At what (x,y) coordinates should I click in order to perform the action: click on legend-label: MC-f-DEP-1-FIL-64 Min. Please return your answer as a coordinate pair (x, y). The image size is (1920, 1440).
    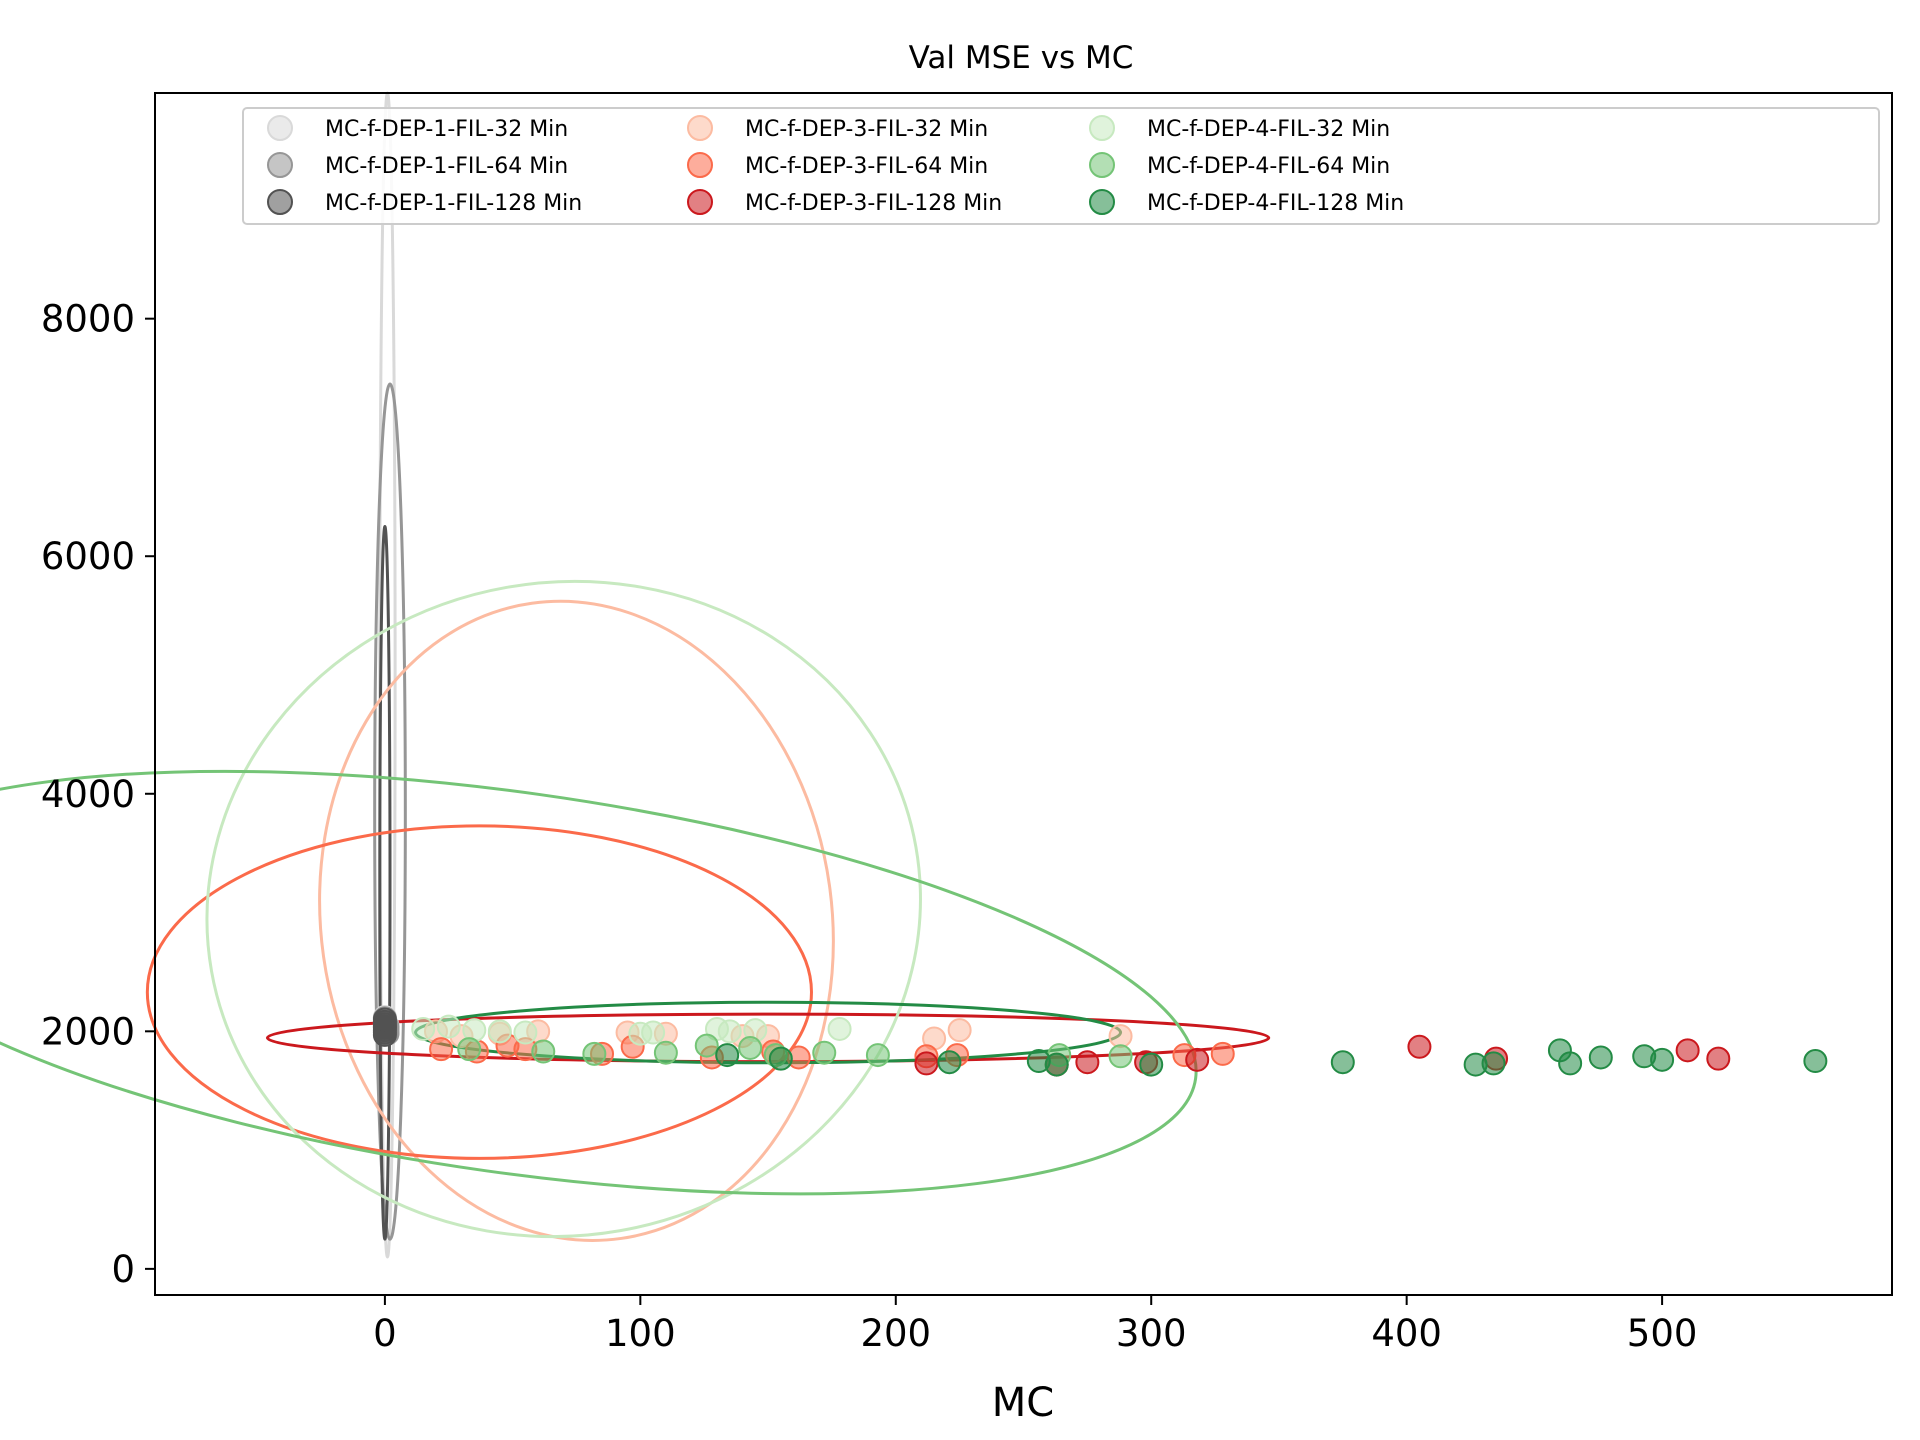
    Looking at the image, I should click on (446, 166).